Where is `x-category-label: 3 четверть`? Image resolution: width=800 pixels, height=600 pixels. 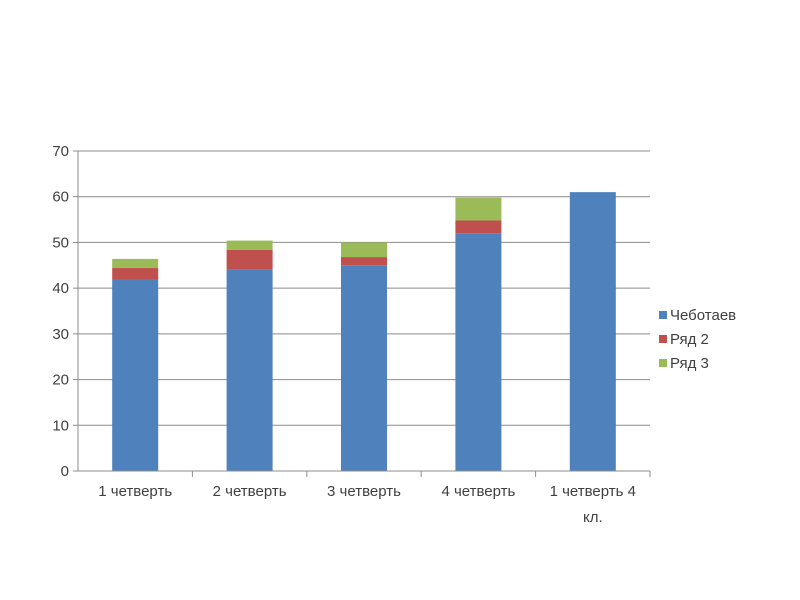
x-category-label: 3 четверть is located at coordinates (364, 491).